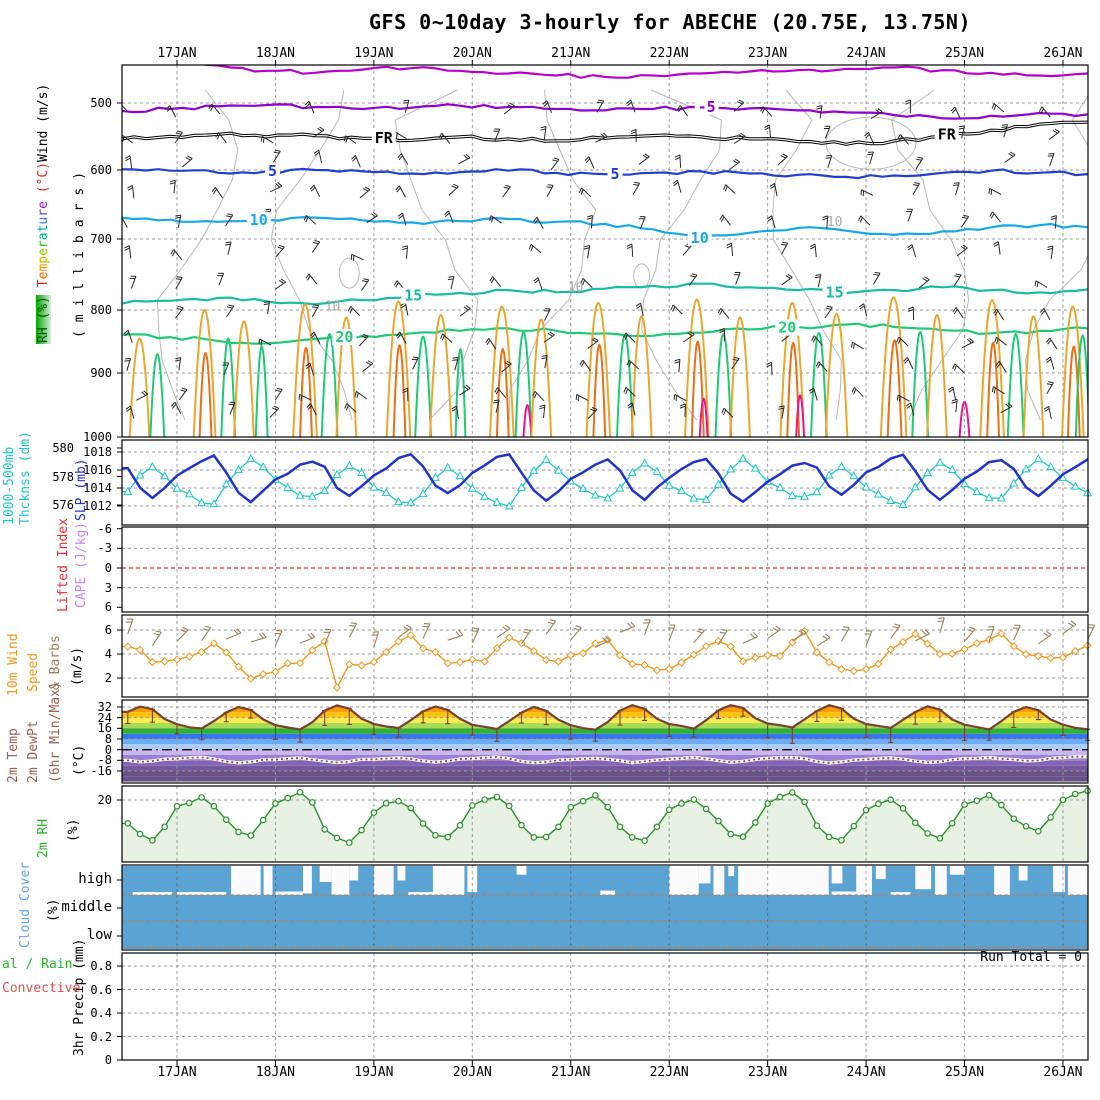 The width and height of the screenshot is (1100, 1100). I want to click on lifted-index-tick-label: 3, so click(108, 587).